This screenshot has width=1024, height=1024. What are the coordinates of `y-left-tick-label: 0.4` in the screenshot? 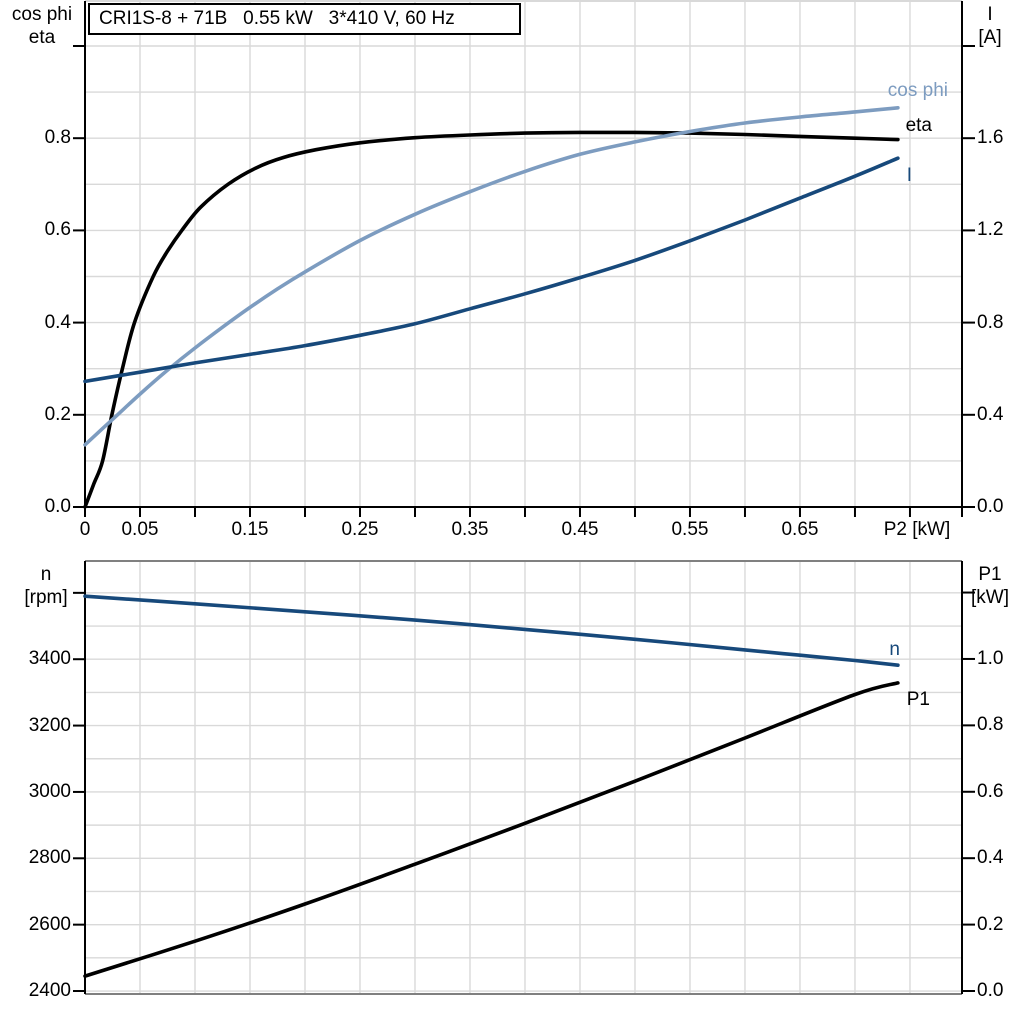 It's located at (57, 322).